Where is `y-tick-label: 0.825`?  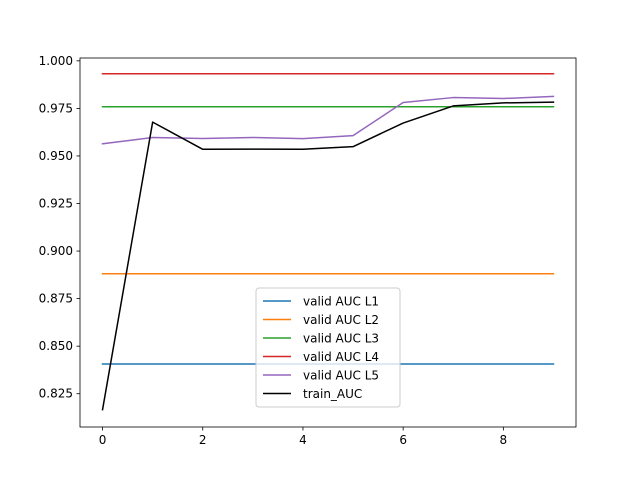 y-tick-label: 0.825 is located at coordinates (56, 394).